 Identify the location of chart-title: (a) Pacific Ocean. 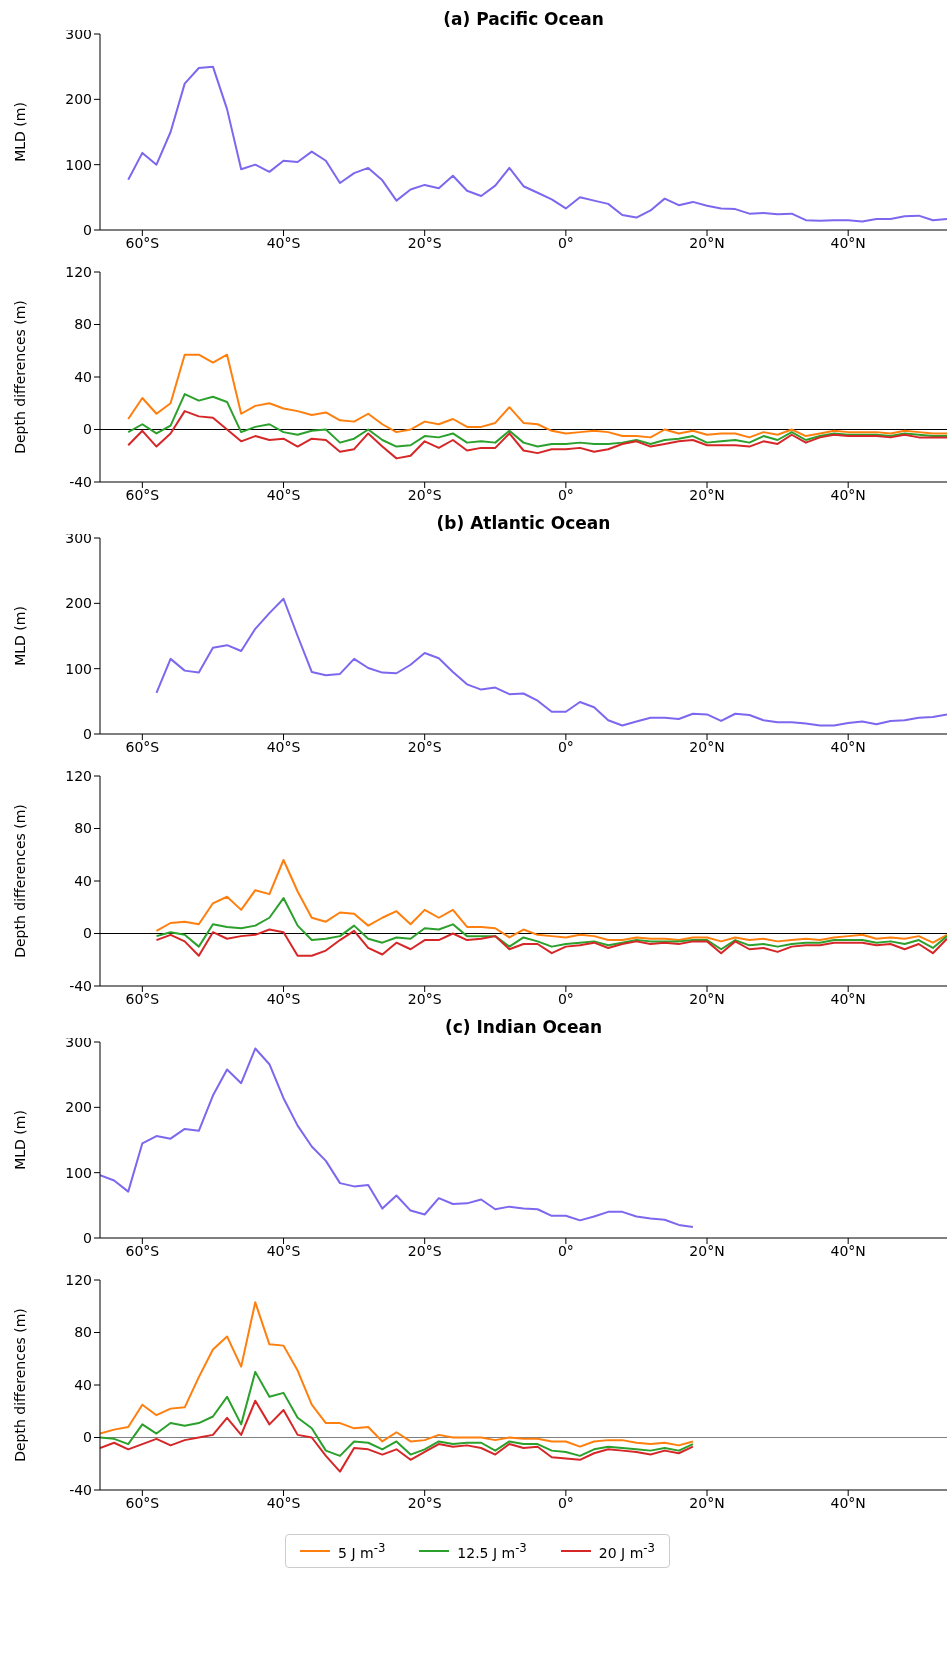
(523, 19).